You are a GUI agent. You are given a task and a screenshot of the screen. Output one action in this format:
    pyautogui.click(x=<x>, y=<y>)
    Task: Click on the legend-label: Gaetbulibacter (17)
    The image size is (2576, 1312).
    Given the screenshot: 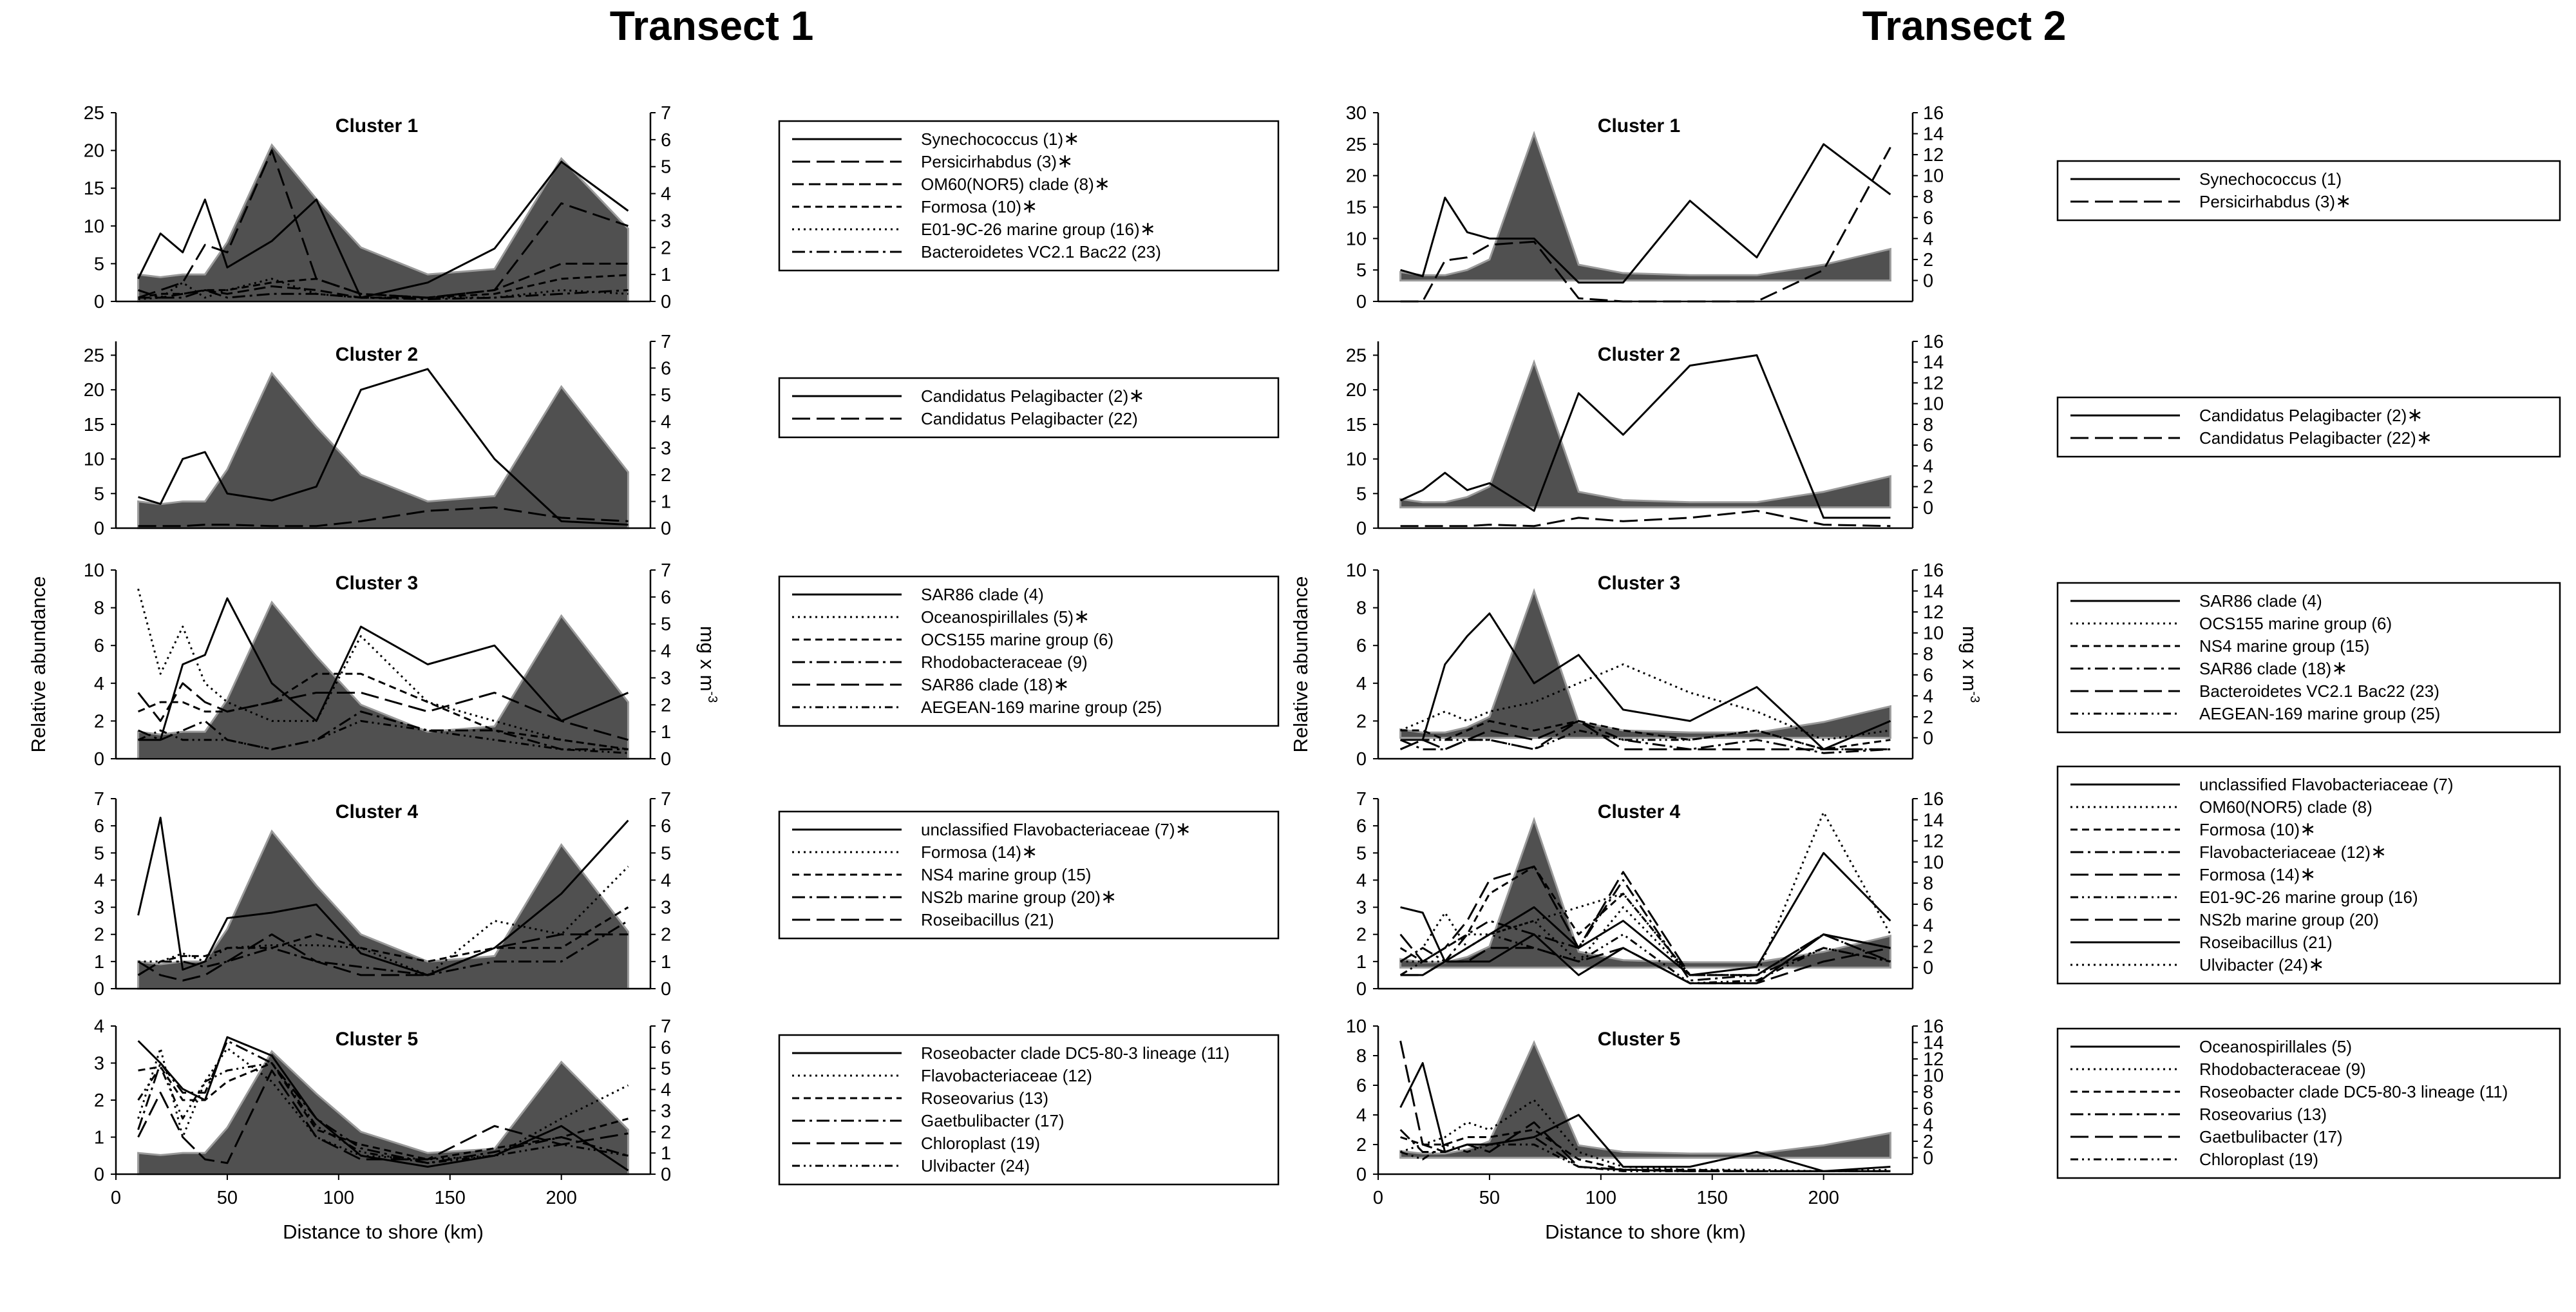 What is the action you would take?
    pyautogui.click(x=993, y=1120)
    